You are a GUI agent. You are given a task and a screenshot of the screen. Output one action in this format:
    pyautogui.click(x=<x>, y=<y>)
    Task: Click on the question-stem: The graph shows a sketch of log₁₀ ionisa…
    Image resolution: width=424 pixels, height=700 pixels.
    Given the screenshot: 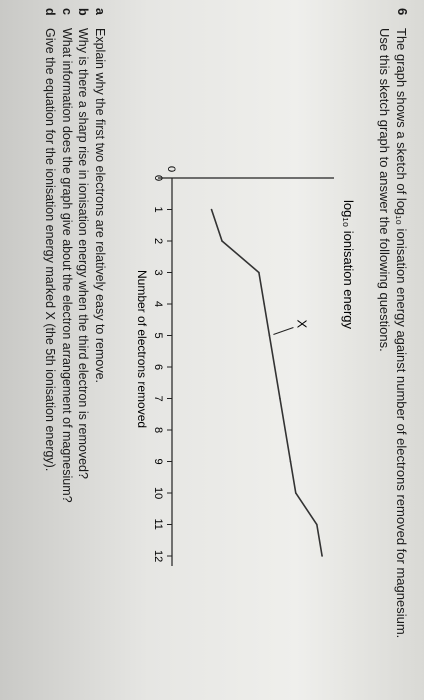 What is the action you would take?
    pyautogui.click(x=393, y=333)
    